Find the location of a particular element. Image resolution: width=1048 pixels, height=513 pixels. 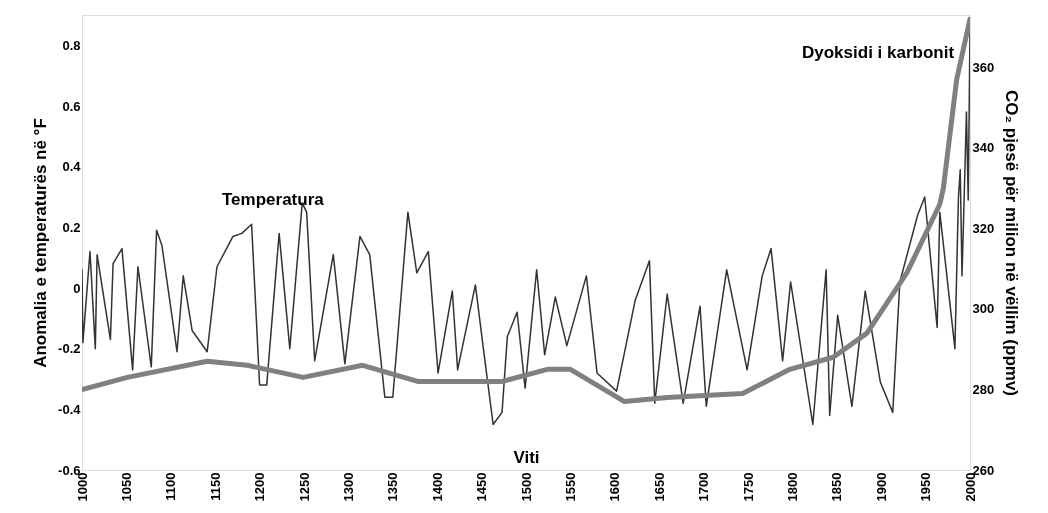

y-axis-title: Anomalia e temperaturës në °F is located at coordinates (41, 243).